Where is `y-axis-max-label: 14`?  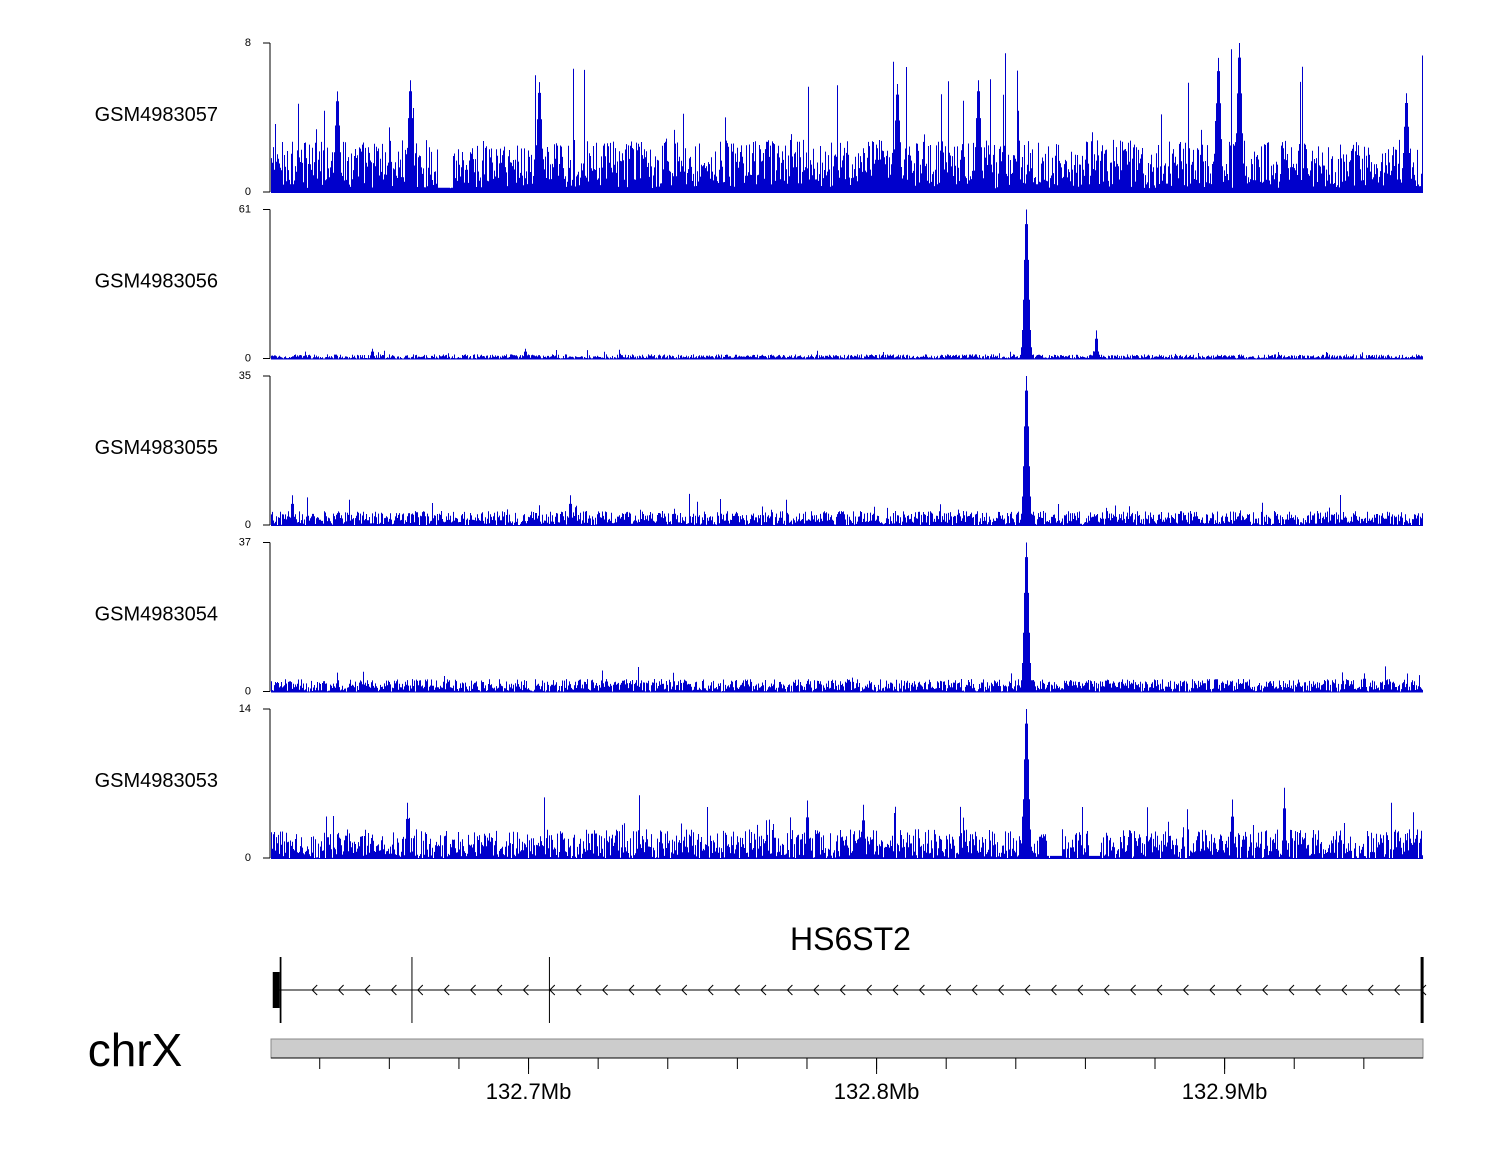
y-axis-max-label: 14 is located at coordinates (245, 709).